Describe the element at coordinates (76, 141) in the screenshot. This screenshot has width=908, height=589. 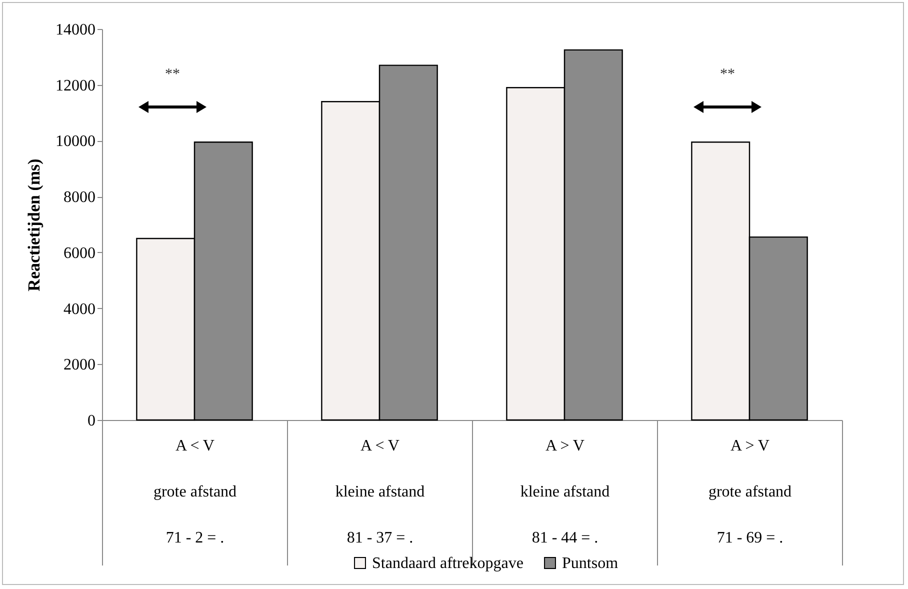
I see `y-tick-label: 10000` at that location.